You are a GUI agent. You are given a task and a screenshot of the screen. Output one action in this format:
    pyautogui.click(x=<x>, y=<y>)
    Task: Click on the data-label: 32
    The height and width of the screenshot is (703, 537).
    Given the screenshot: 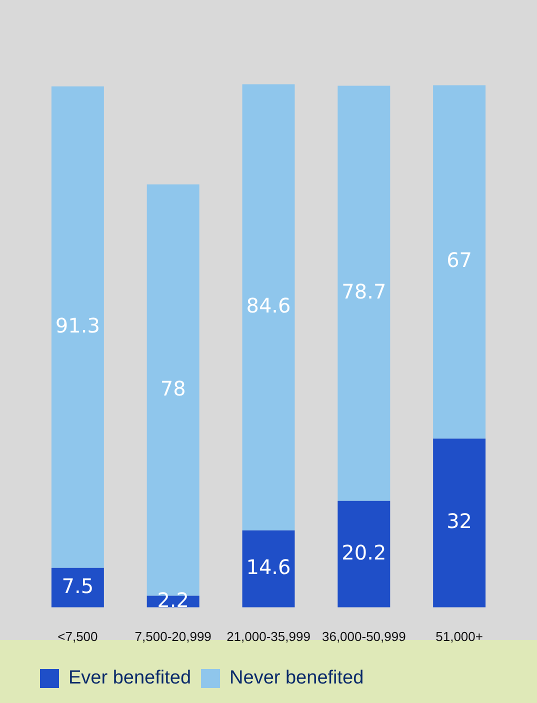 What is the action you would take?
    pyautogui.click(x=459, y=521)
    